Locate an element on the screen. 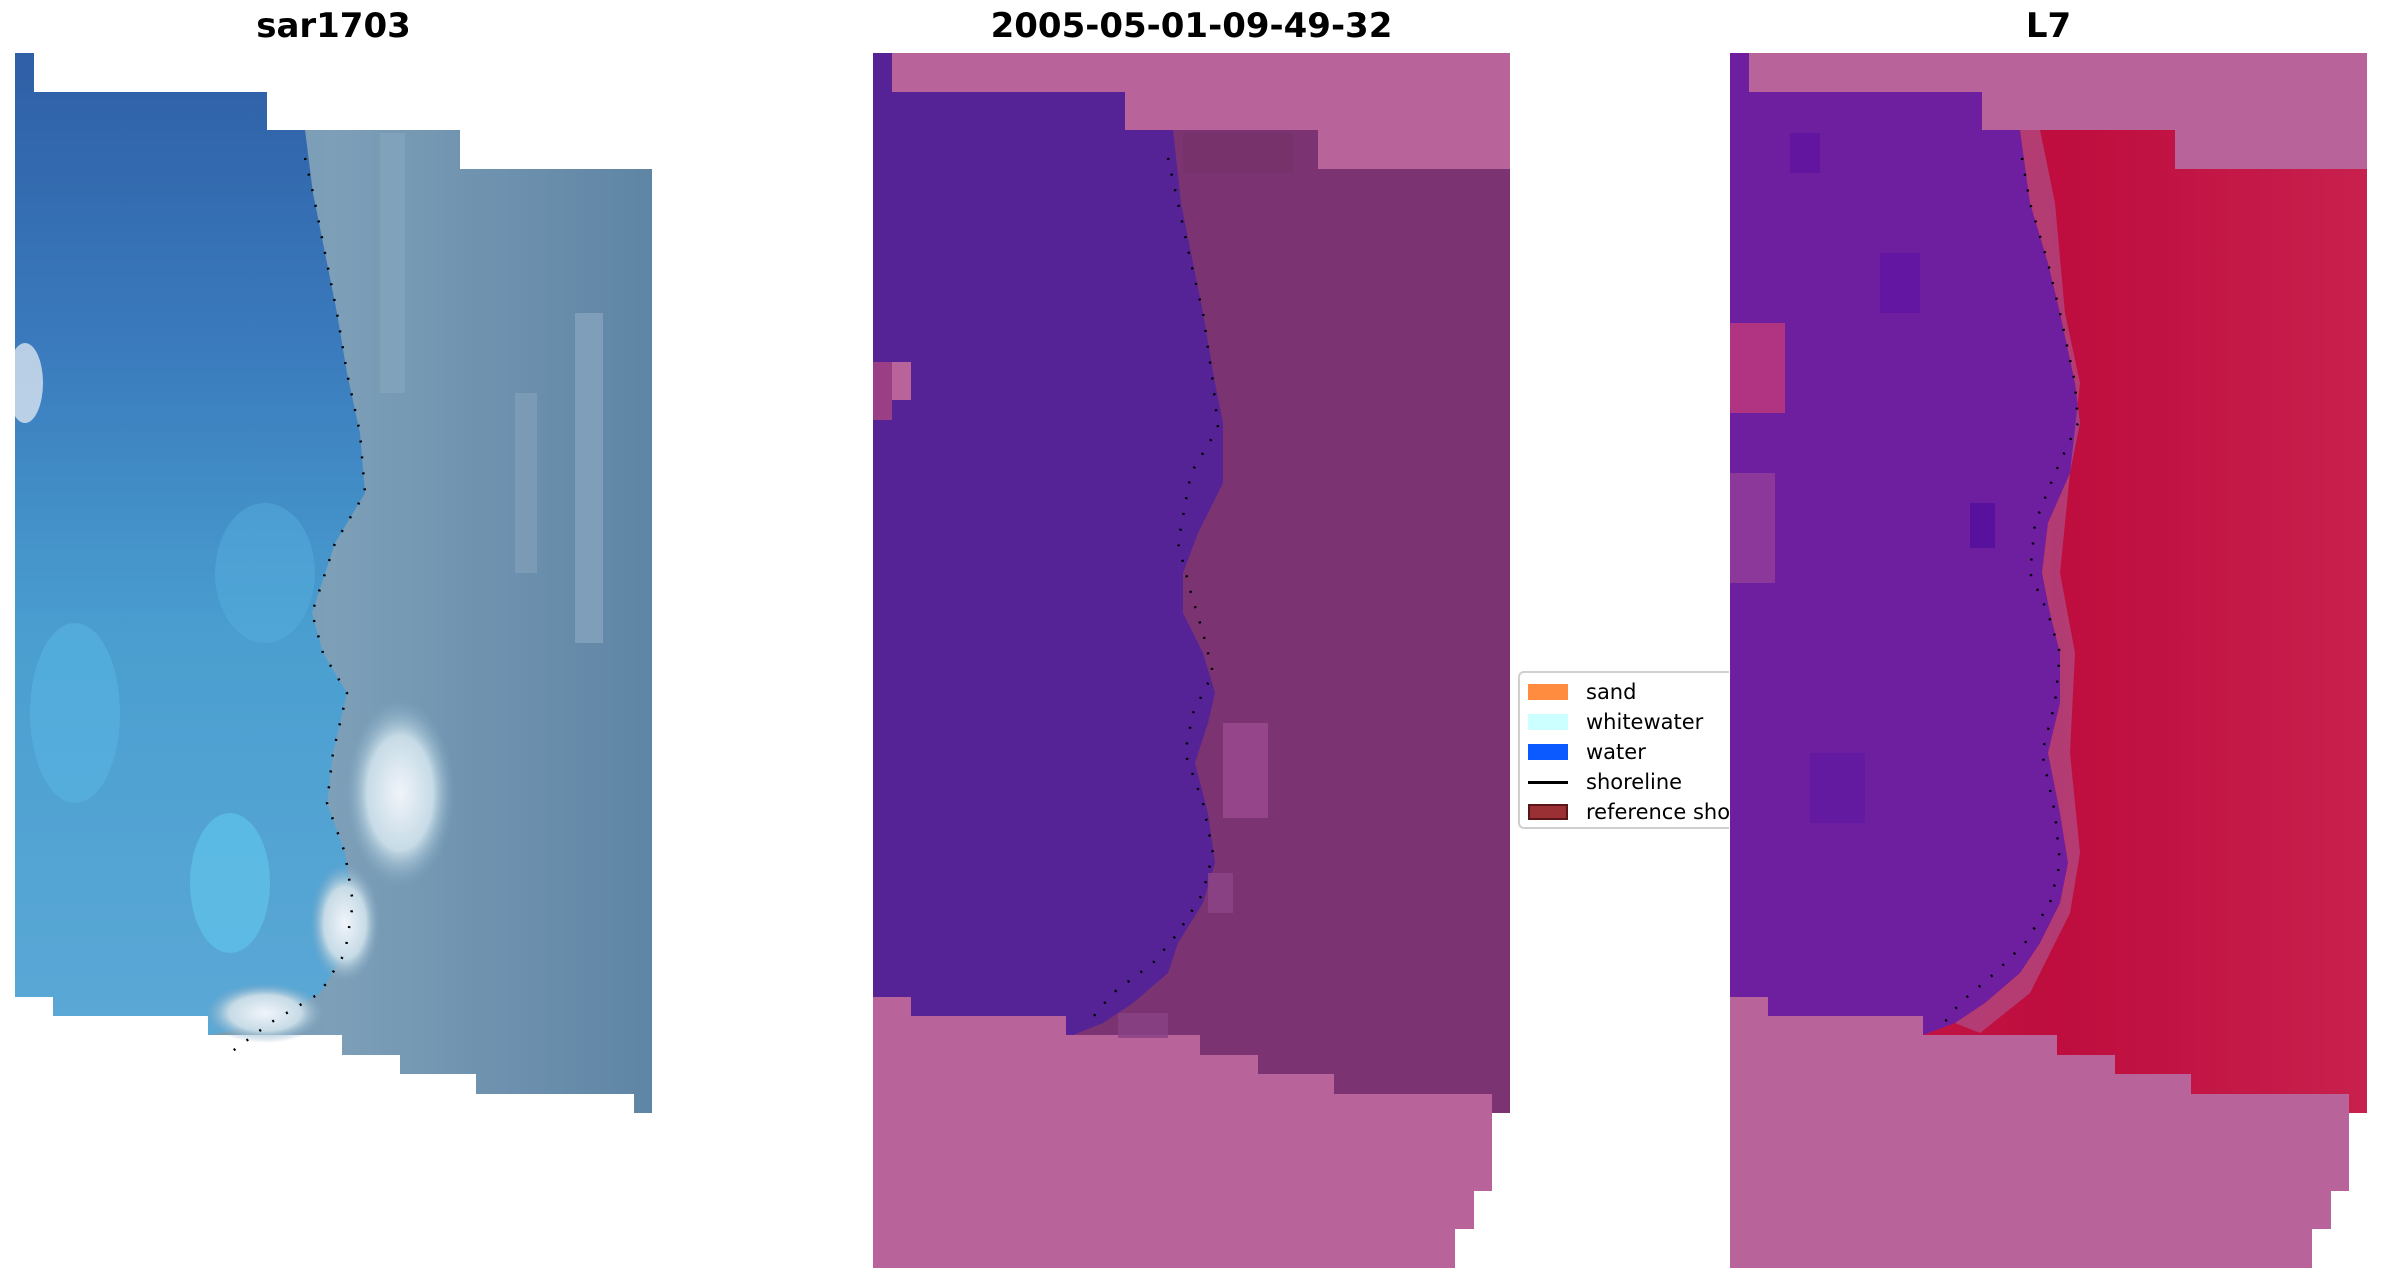  panel-title-left: sar1703 is located at coordinates (333, 26).